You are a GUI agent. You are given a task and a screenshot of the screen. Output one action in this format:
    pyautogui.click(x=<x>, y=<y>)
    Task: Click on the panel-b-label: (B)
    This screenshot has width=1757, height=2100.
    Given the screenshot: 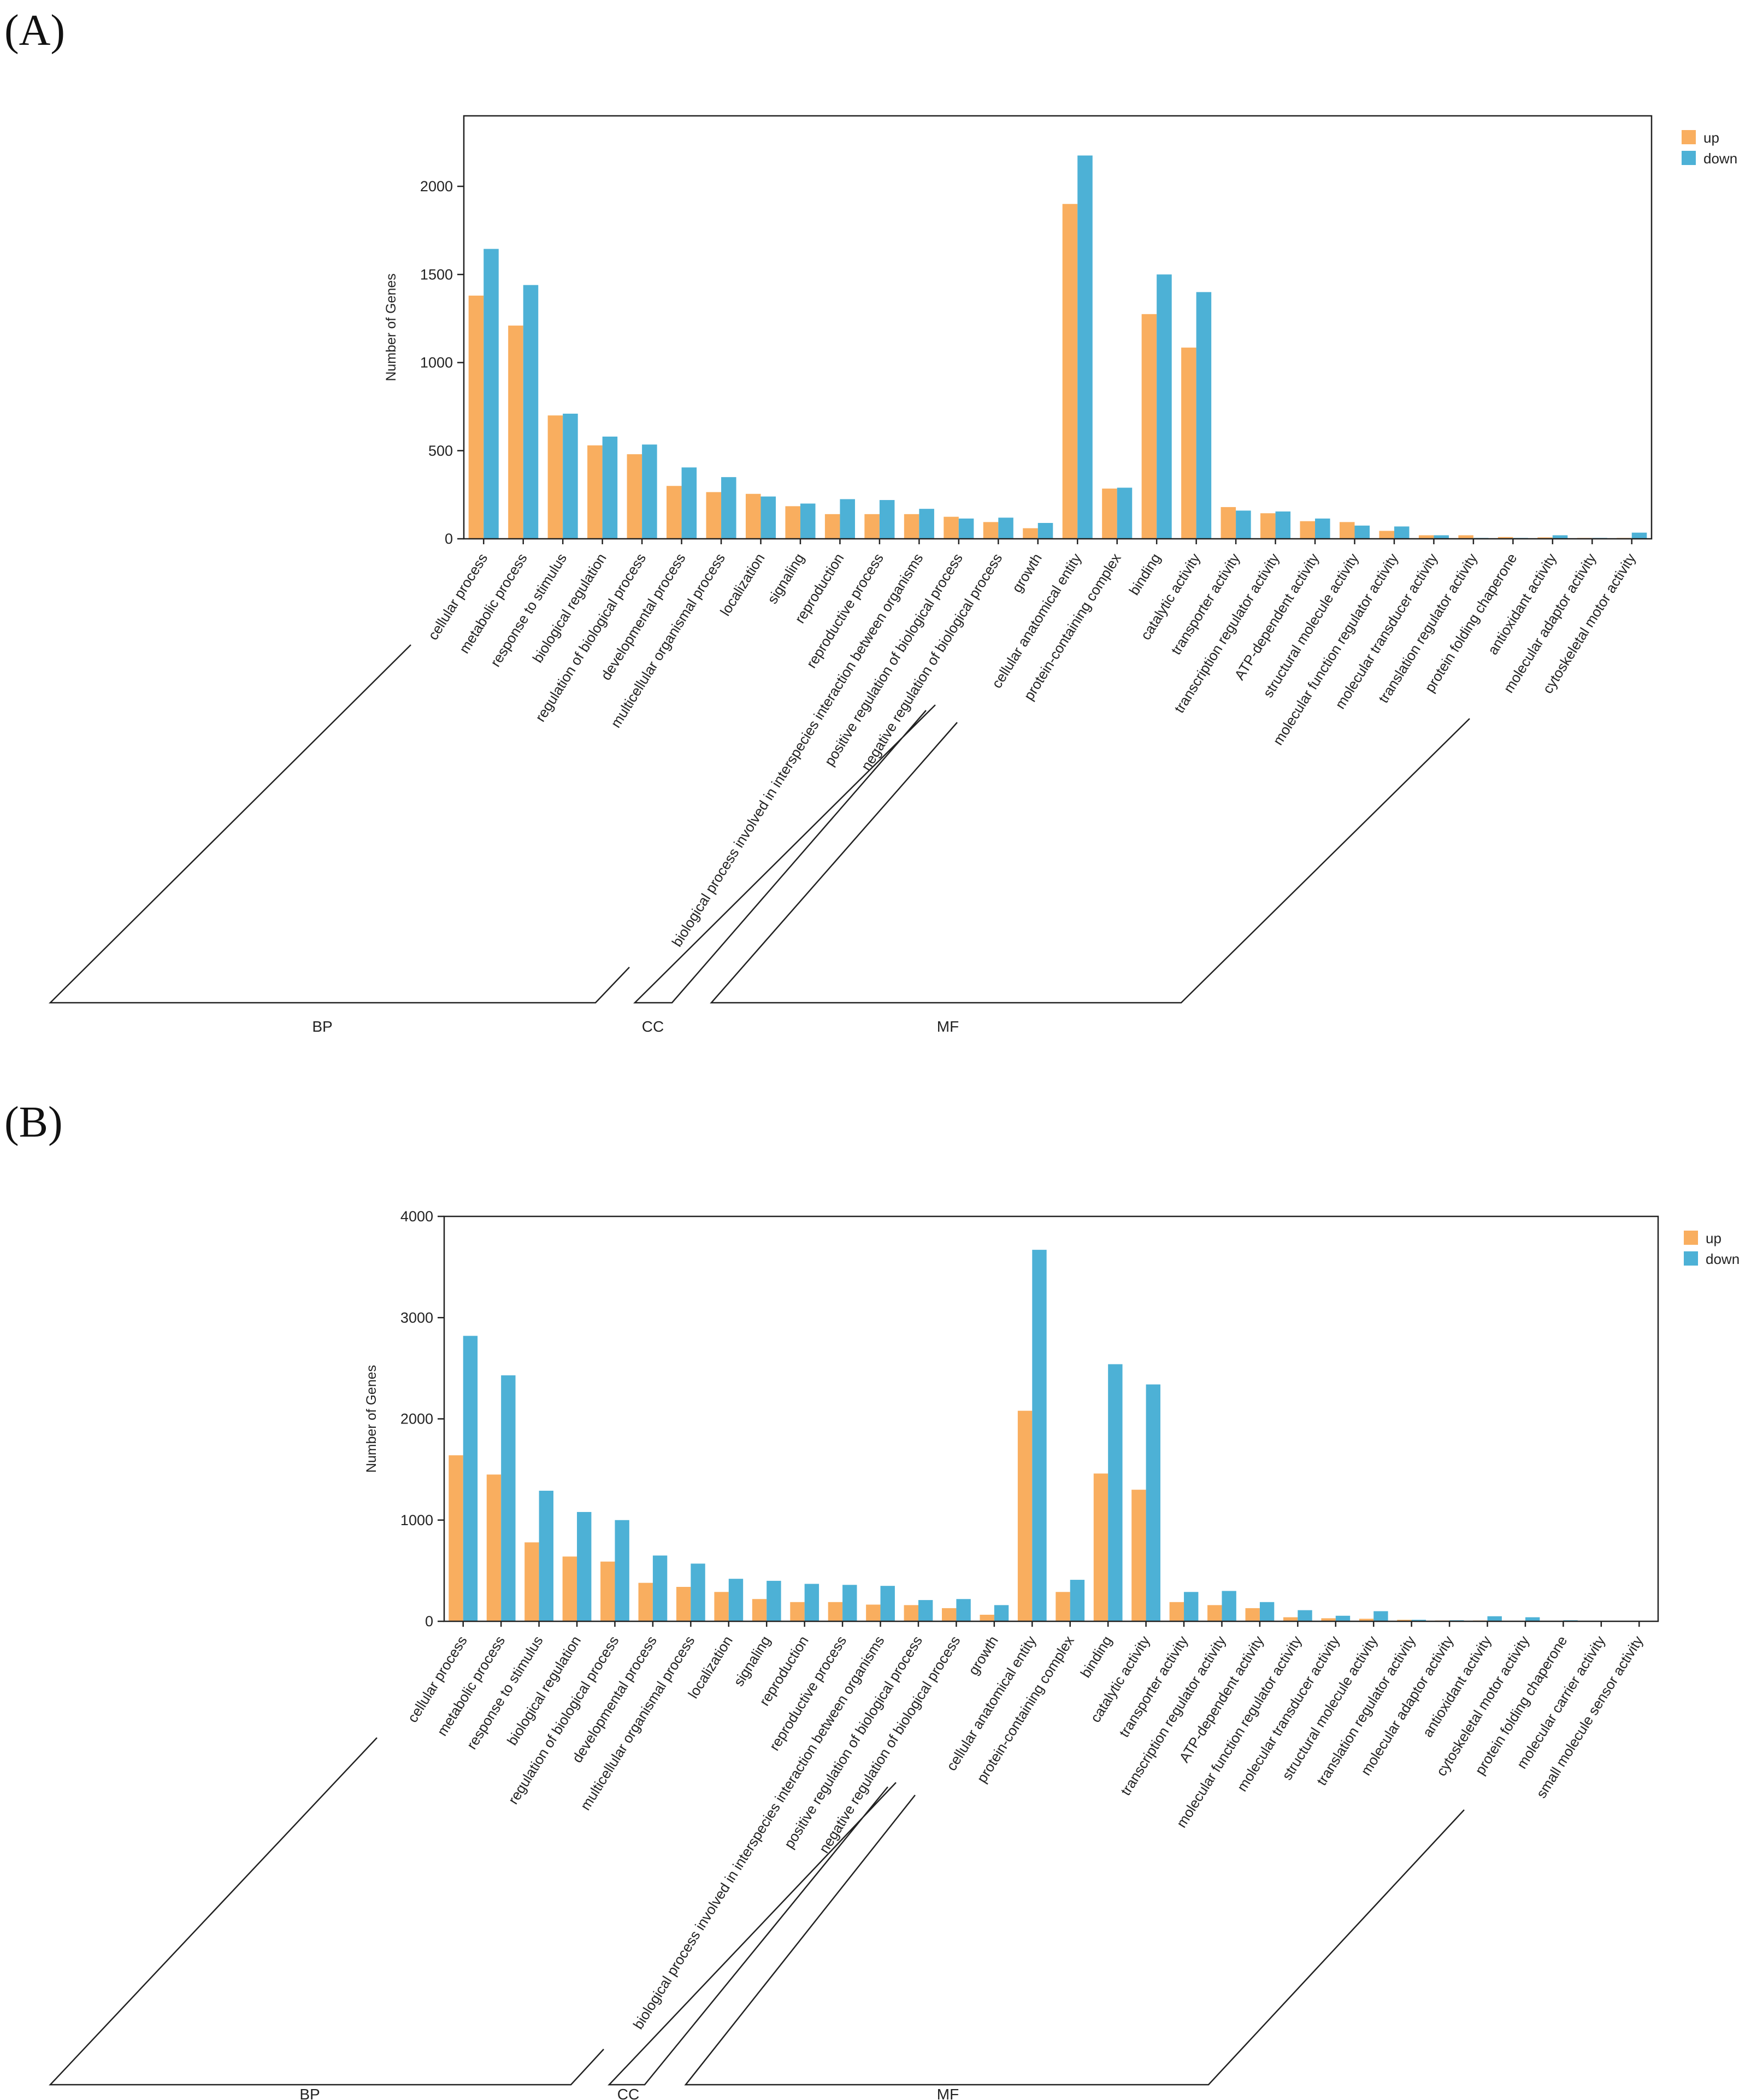 What is the action you would take?
    pyautogui.click(x=33, y=1122)
    